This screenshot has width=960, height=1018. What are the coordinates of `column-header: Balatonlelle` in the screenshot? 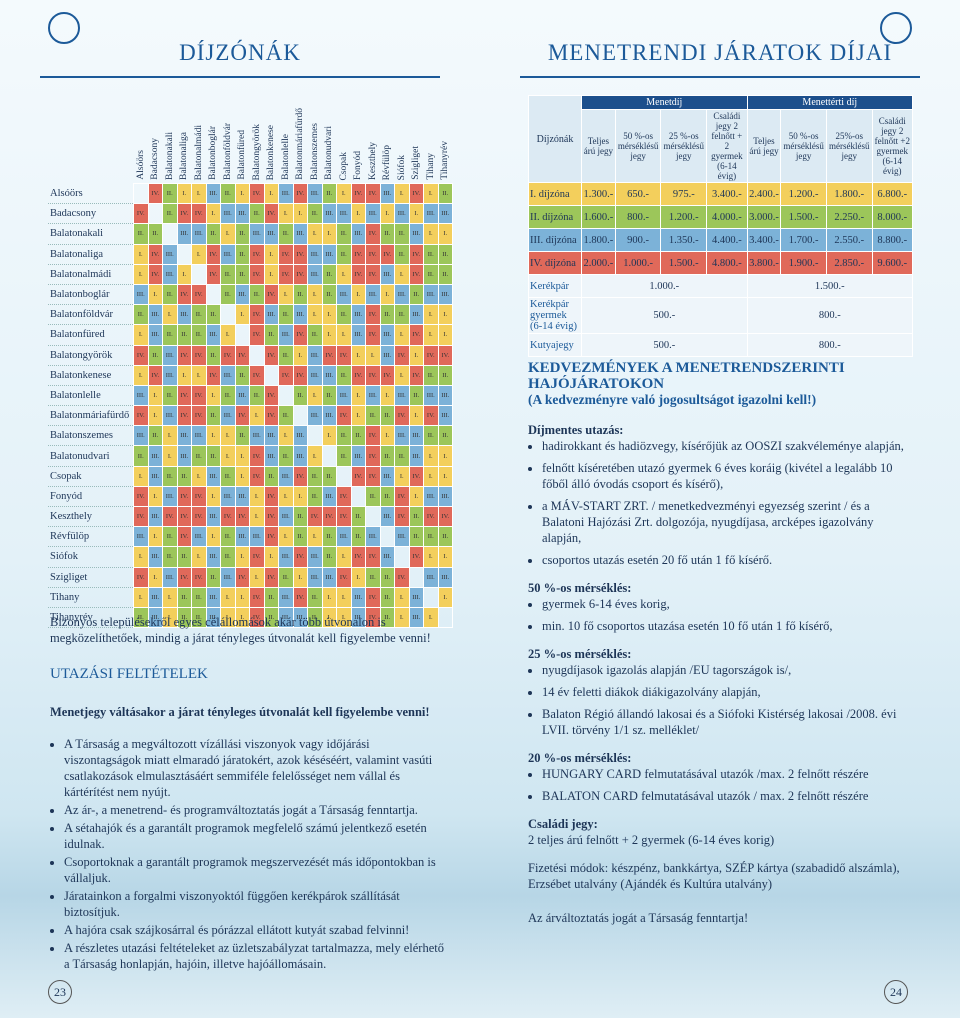 It's located at (286, 139).